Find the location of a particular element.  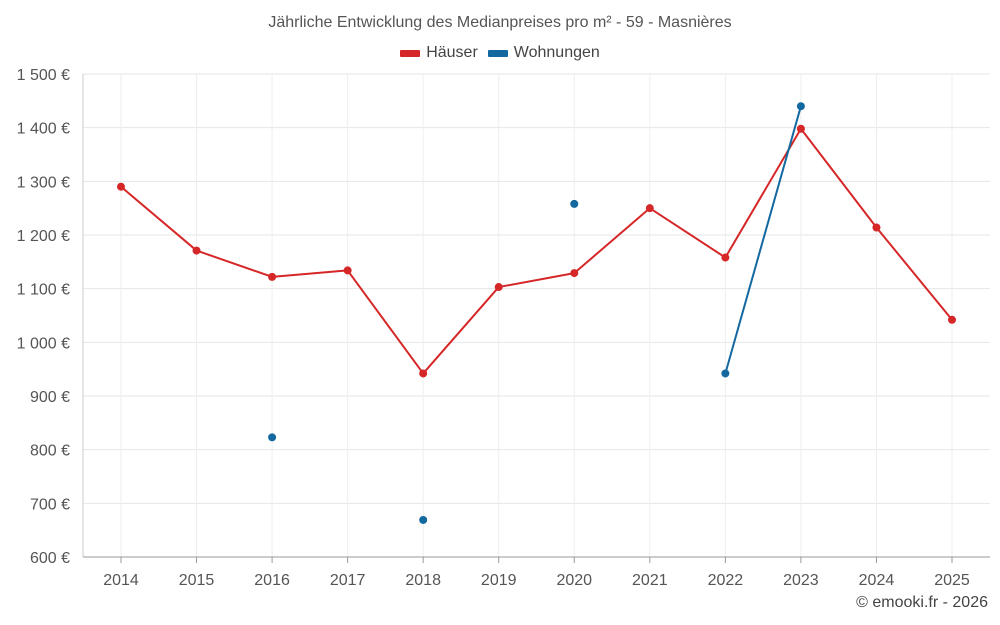

x-tick-label: 2022 is located at coordinates (726, 580).